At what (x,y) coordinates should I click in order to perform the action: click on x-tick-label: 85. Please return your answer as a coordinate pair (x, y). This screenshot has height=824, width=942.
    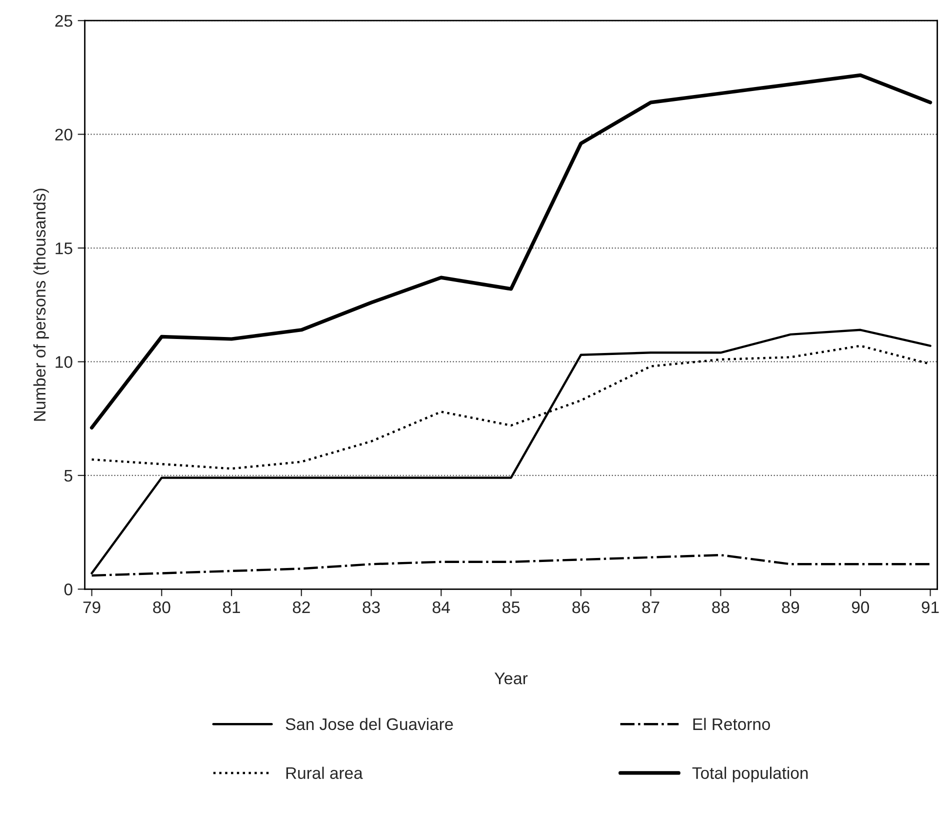
    Looking at the image, I should click on (511, 607).